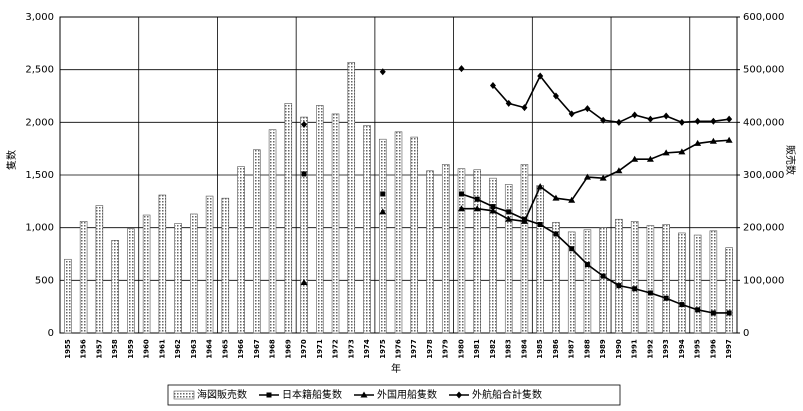 This screenshot has width=803, height=411. Describe the element at coordinates (394, 395) in the screenshot. I see `legend` at that location.